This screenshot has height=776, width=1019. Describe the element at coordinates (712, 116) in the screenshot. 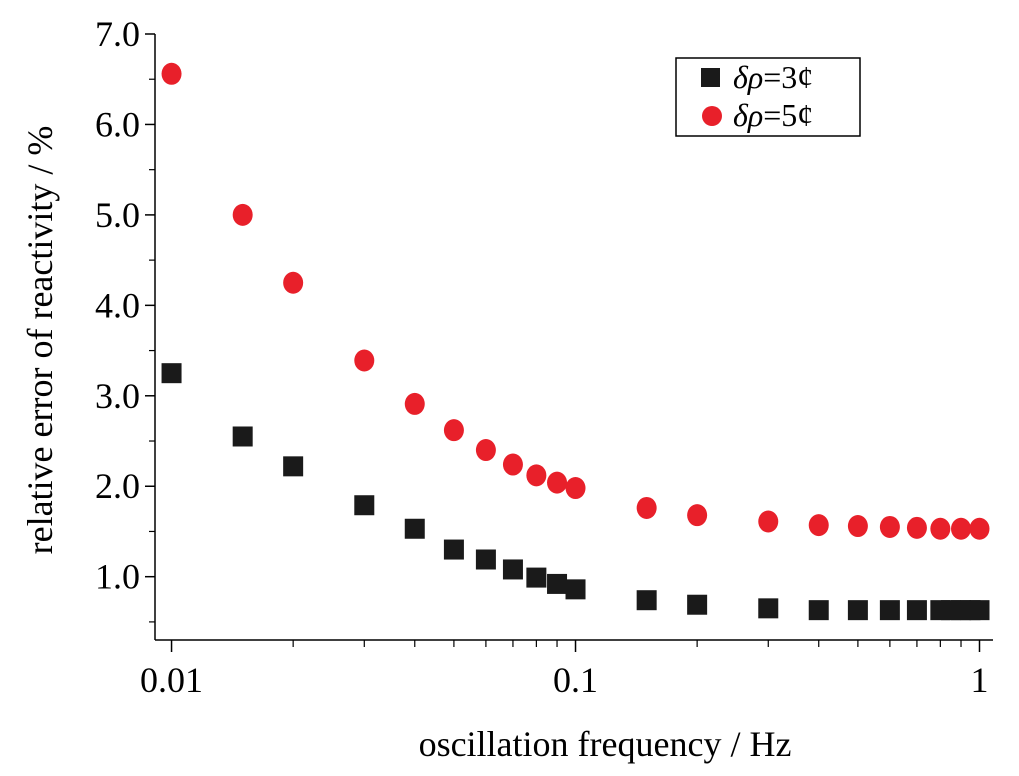

I see `legend-marker-circle` at that location.